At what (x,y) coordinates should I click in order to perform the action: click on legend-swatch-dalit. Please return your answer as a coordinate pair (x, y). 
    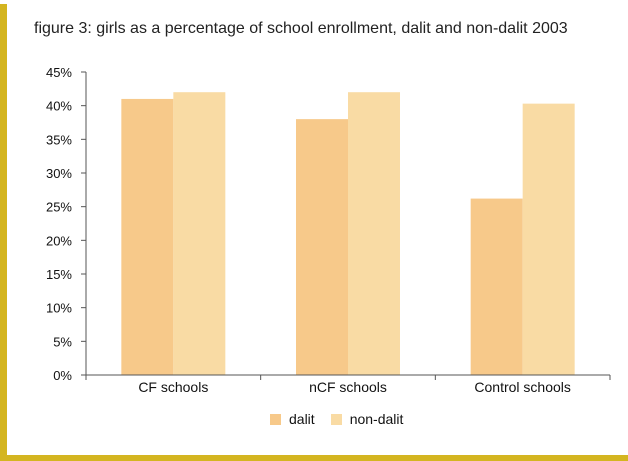
    Looking at the image, I should click on (275, 419).